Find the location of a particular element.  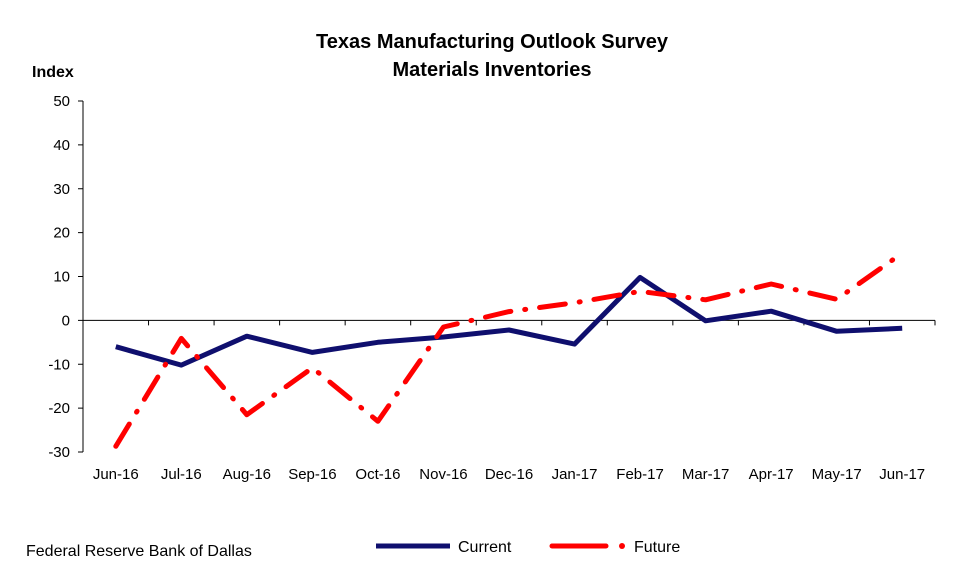

y-axis: 50 40 30 20 10 0 -10 -20 -30 is located at coordinates (66, 277).